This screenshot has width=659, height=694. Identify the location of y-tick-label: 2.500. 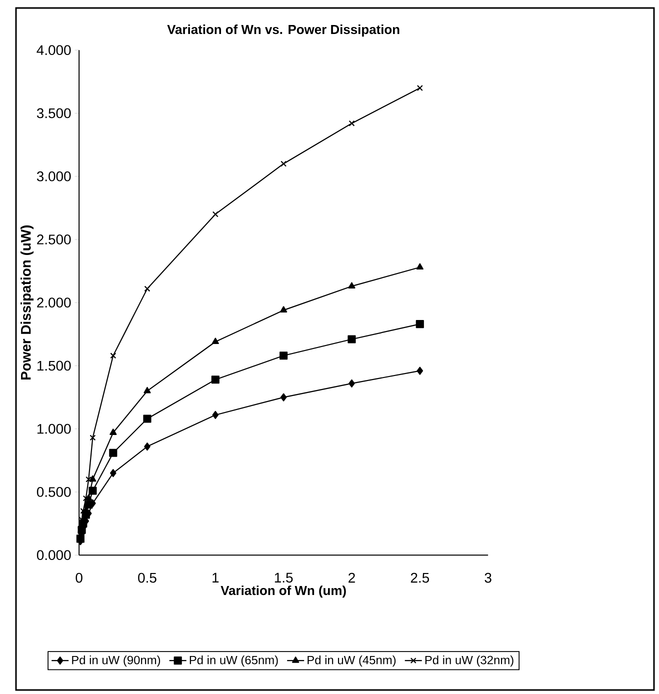
(54, 239).